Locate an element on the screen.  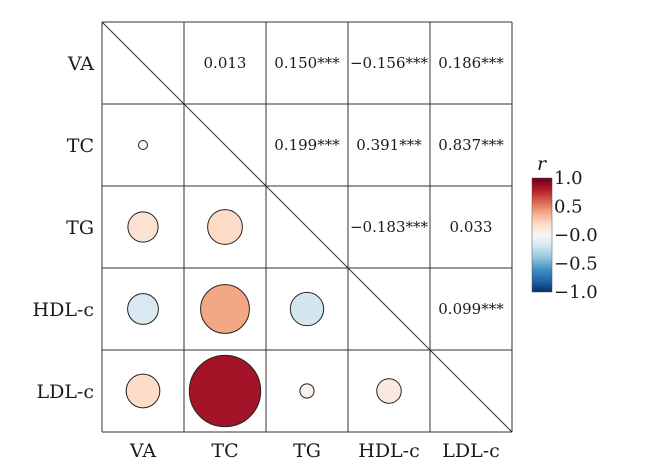
corr-circle-TG-VA is located at coordinates (143, 227).